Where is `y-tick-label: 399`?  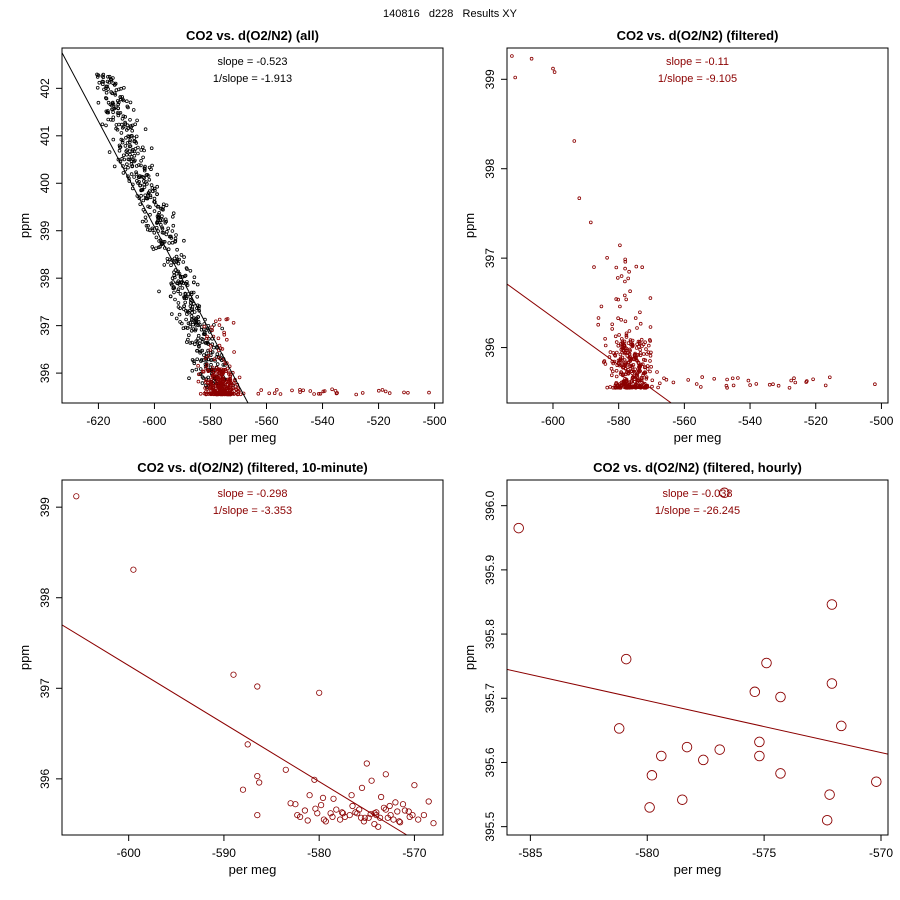
y-tick-label: 399 is located at coordinates (490, 79).